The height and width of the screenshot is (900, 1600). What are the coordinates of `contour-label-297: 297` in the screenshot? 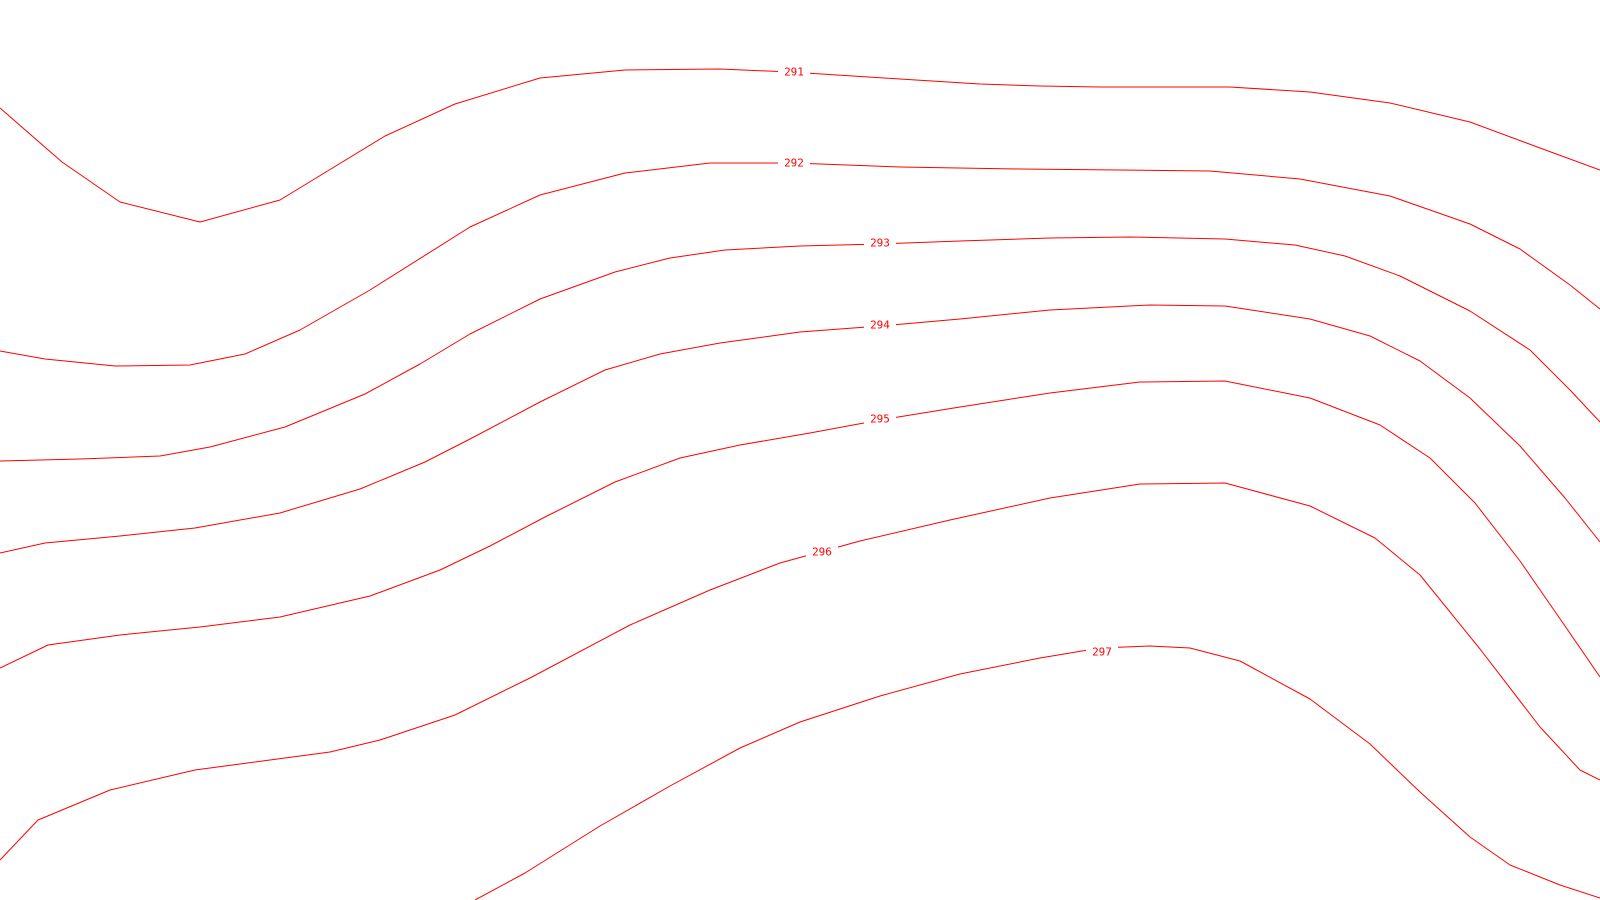 It's located at (1102, 652).